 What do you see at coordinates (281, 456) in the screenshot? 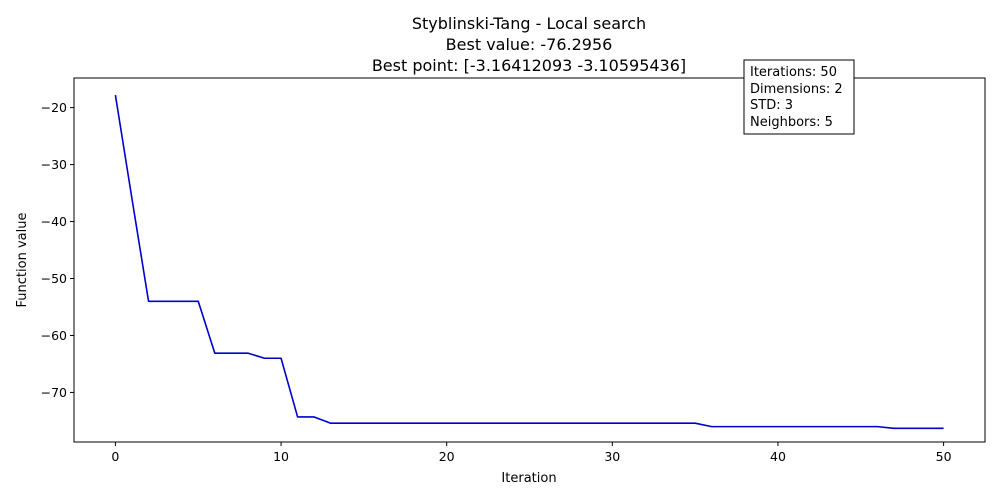
I see `x-tick-label: 10` at bounding box center [281, 456].